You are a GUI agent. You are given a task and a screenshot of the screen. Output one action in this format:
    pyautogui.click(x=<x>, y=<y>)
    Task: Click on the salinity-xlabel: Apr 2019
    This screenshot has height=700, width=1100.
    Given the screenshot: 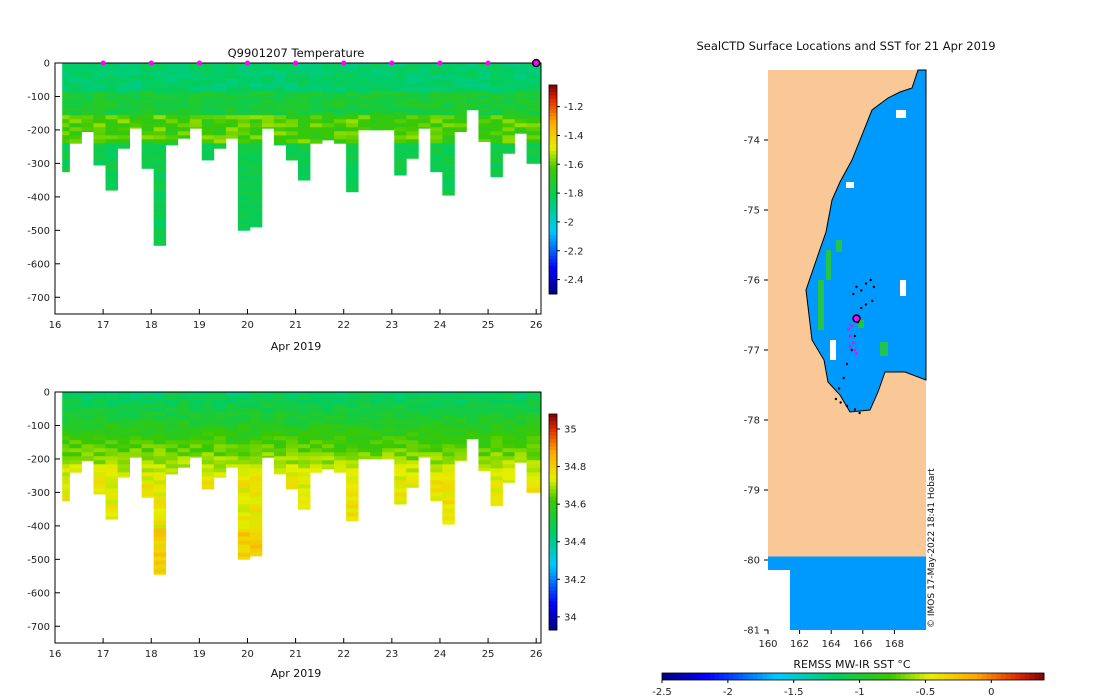 What is the action you would take?
    pyautogui.click(x=296, y=673)
    